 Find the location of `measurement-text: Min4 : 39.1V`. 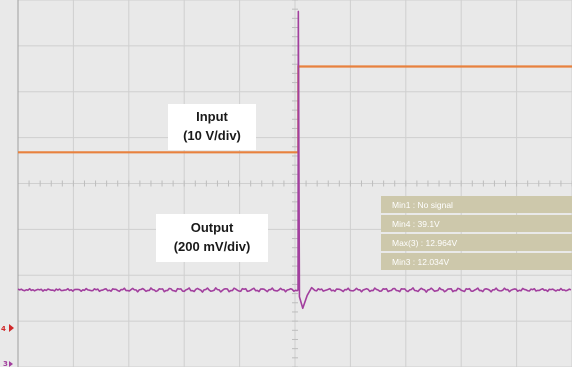

measurement-text: Min4 : 39.1V is located at coordinates (416, 224).